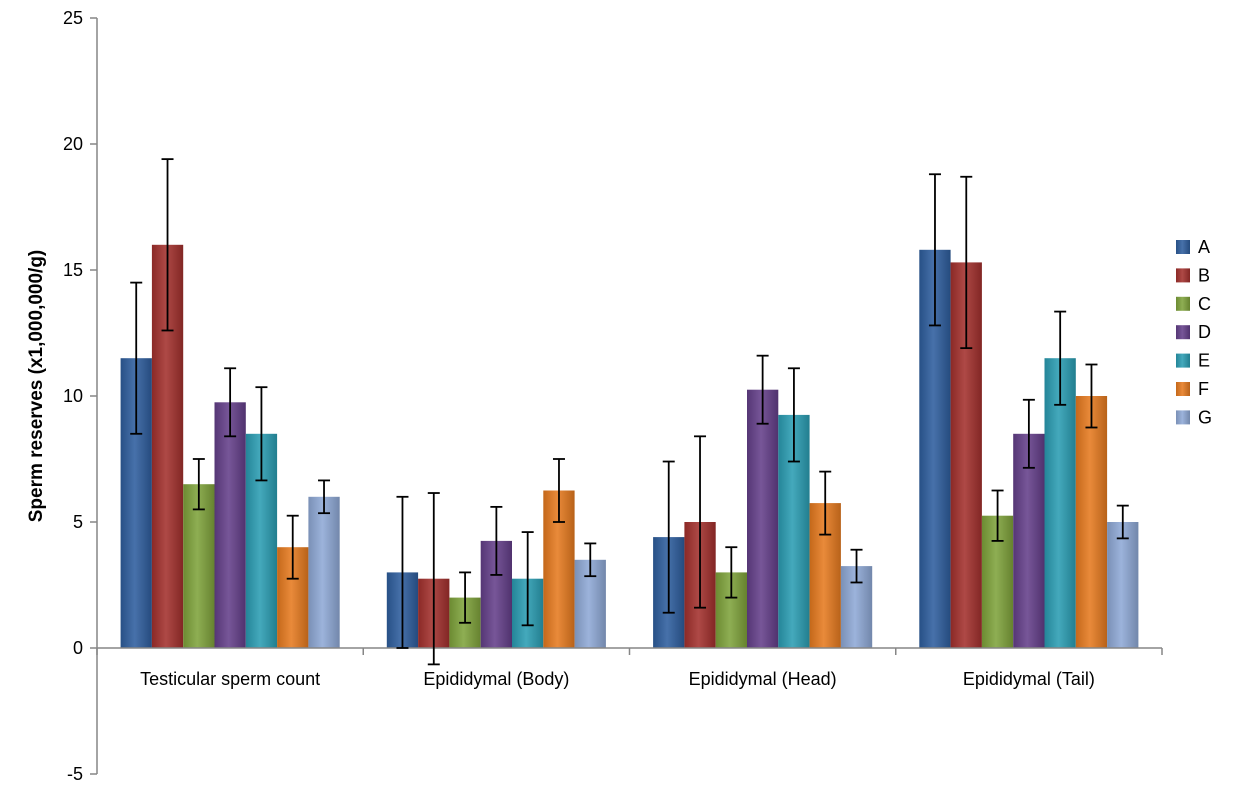  Describe the element at coordinates (1193, 247) in the screenshot. I see `legend-item-A: A` at that location.